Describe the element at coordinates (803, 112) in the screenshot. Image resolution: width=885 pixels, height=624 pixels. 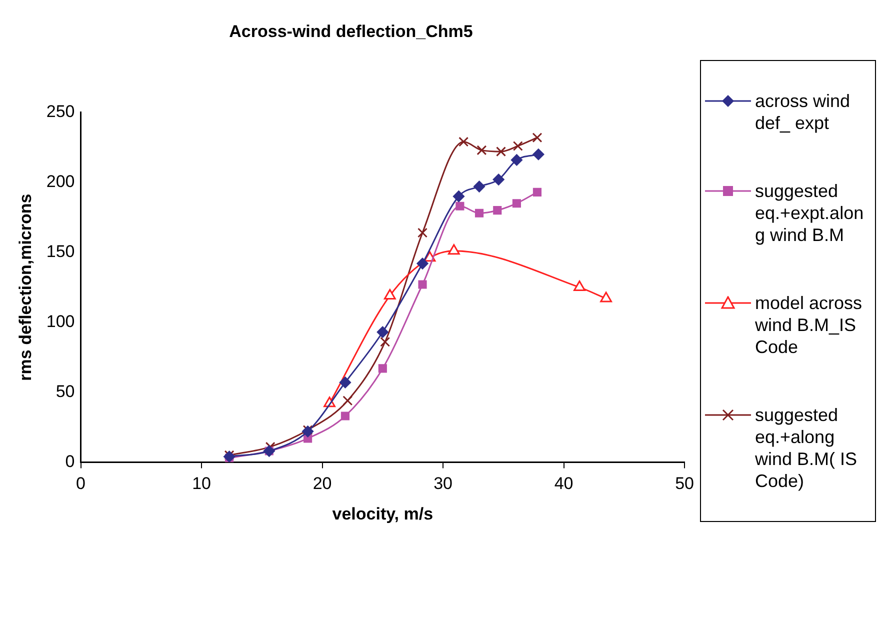
I see `legend-label: across wind def_ expt` at that location.